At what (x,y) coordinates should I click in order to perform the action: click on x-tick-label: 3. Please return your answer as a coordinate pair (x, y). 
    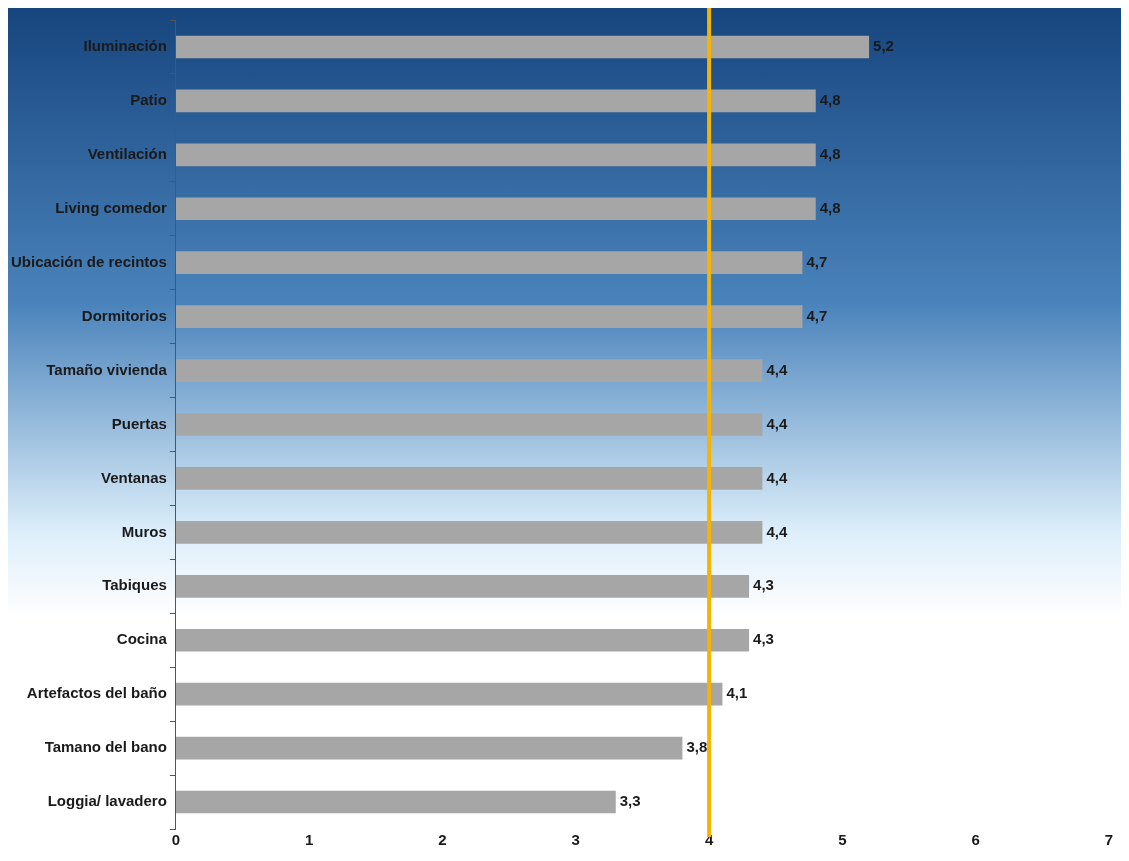
    Looking at the image, I should click on (575, 840).